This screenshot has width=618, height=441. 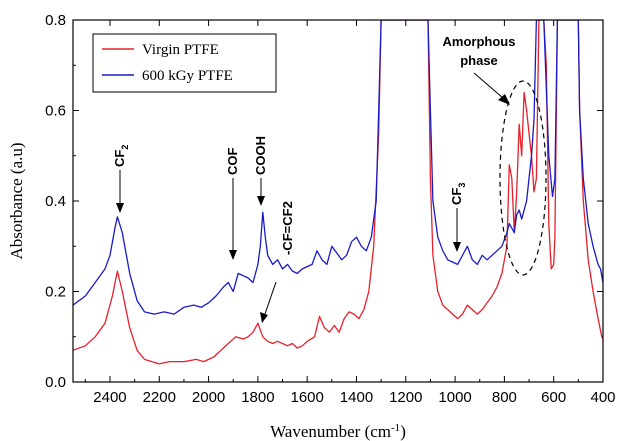 I want to click on annotation-cof: COF, so click(x=232, y=162).